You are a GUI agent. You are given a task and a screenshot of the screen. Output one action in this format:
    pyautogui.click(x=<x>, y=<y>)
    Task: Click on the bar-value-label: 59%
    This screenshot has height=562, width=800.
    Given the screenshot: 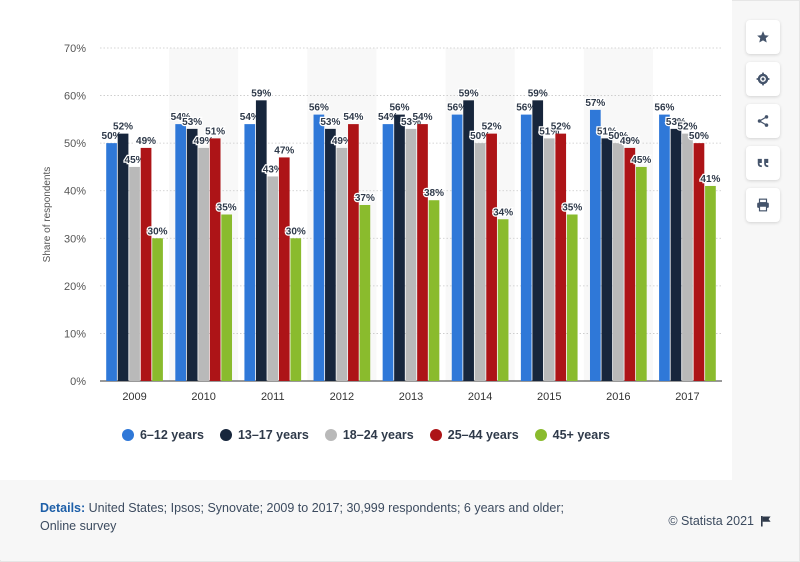 What is the action you would take?
    pyautogui.click(x=538, y=93)
    